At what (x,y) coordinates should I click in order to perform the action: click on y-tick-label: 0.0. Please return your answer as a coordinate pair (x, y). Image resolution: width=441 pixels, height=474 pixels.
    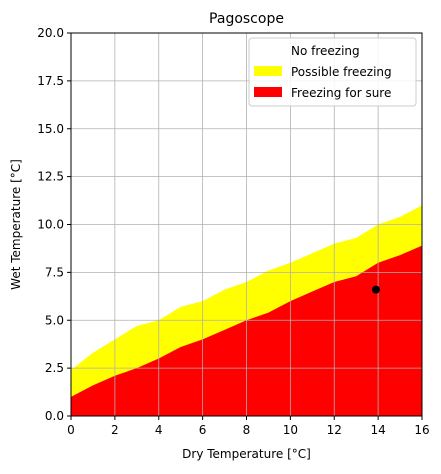
    Looking at the image, I should click on (54, 416).